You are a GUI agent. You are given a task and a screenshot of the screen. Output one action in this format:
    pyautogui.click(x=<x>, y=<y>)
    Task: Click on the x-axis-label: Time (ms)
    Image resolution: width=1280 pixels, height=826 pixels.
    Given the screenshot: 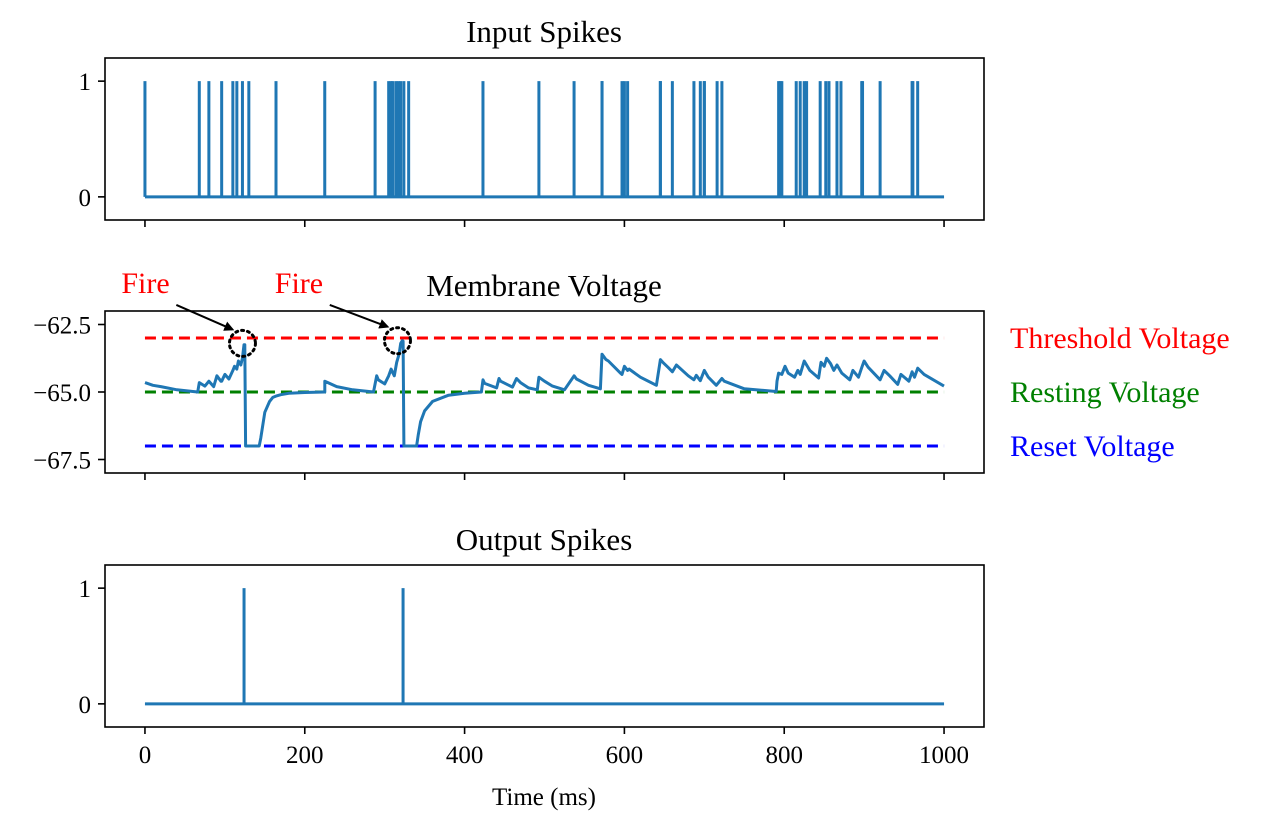 What is the action you would take?
    pyautogui.click(x=544, y=797)
    